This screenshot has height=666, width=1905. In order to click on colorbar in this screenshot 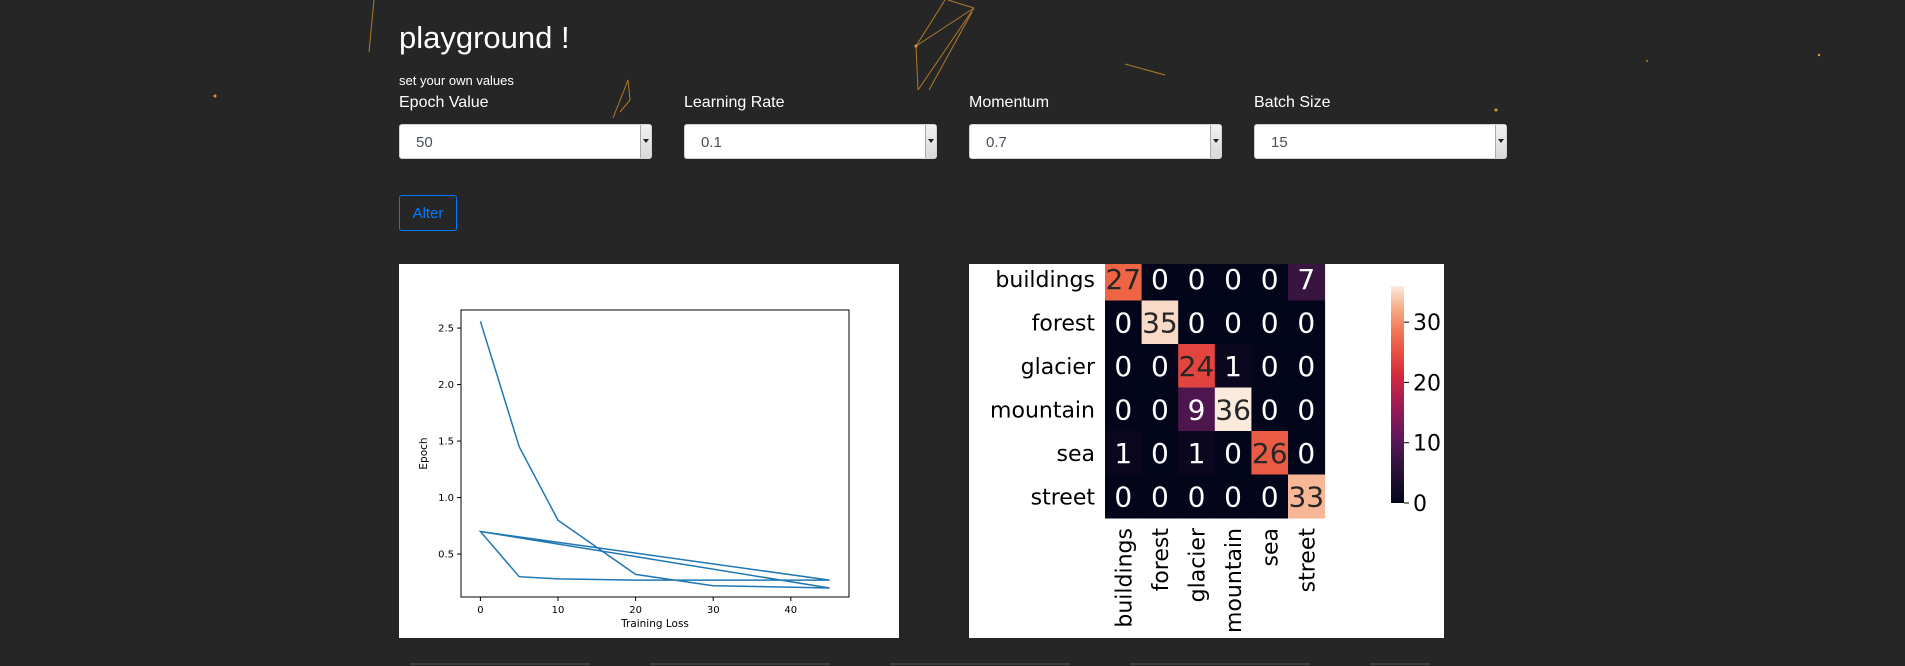, I will do `click(1397, 394)`.